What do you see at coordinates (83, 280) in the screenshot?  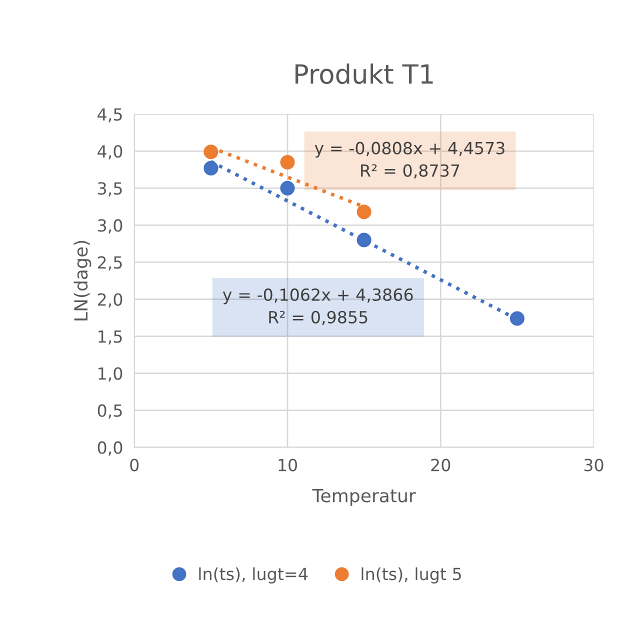 I see `y-axis-title: LN(dage)` at bounding box center [83, 280].